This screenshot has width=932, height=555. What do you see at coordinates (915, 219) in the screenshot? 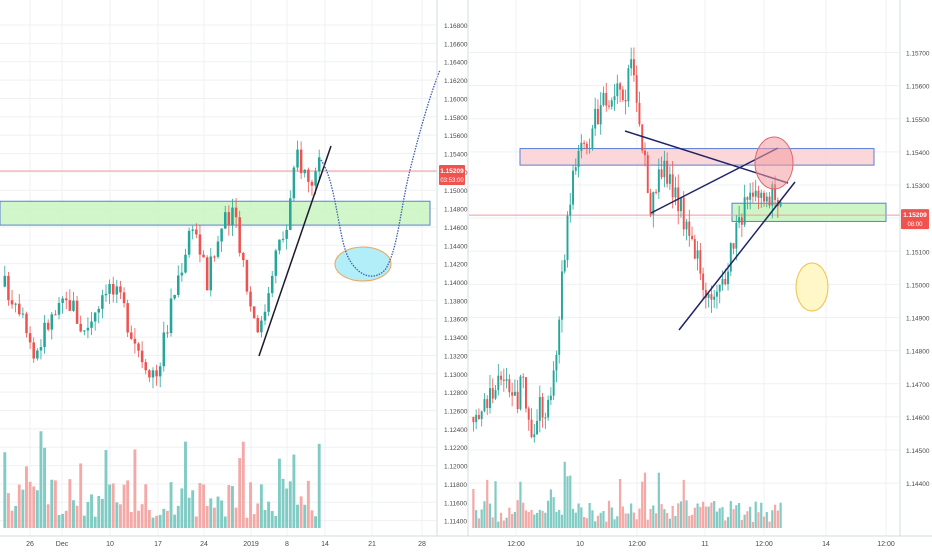
I see `right-current-price-tag: 1.15209 08:00` at bounding box center [915, 219].